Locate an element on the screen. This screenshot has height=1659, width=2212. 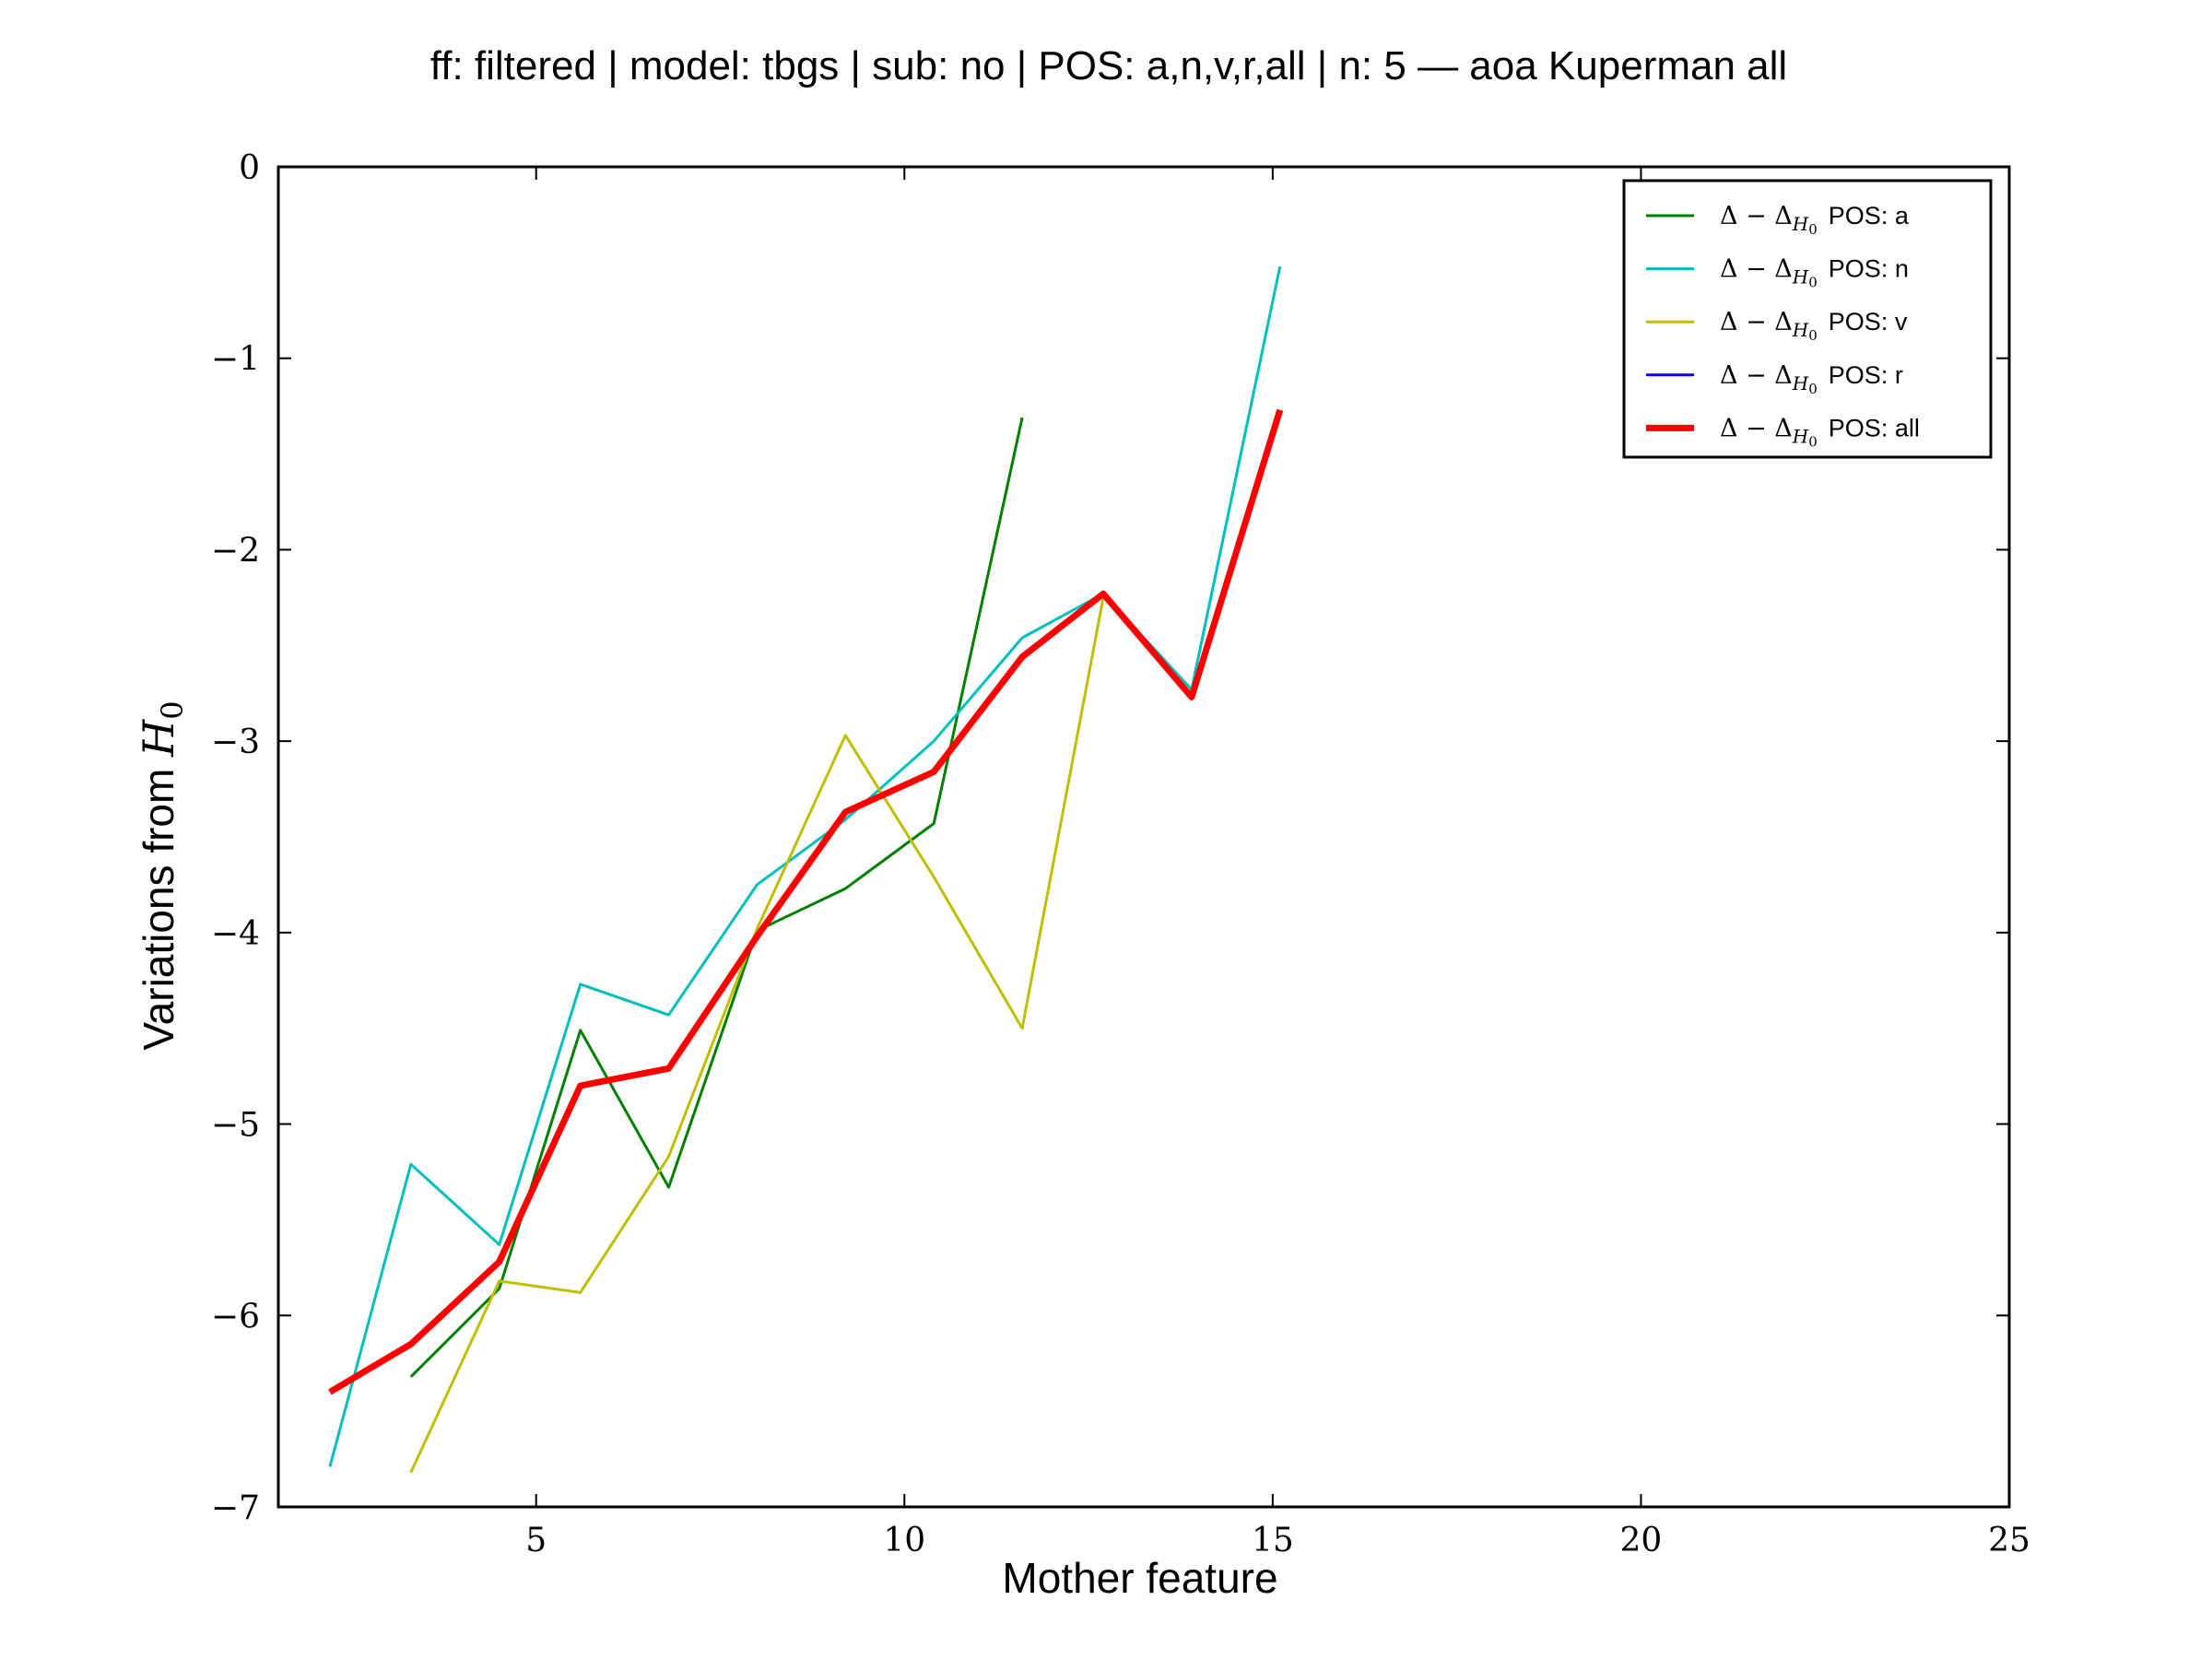
x-tick-label: 5 is located at coordinates (536, 1540).